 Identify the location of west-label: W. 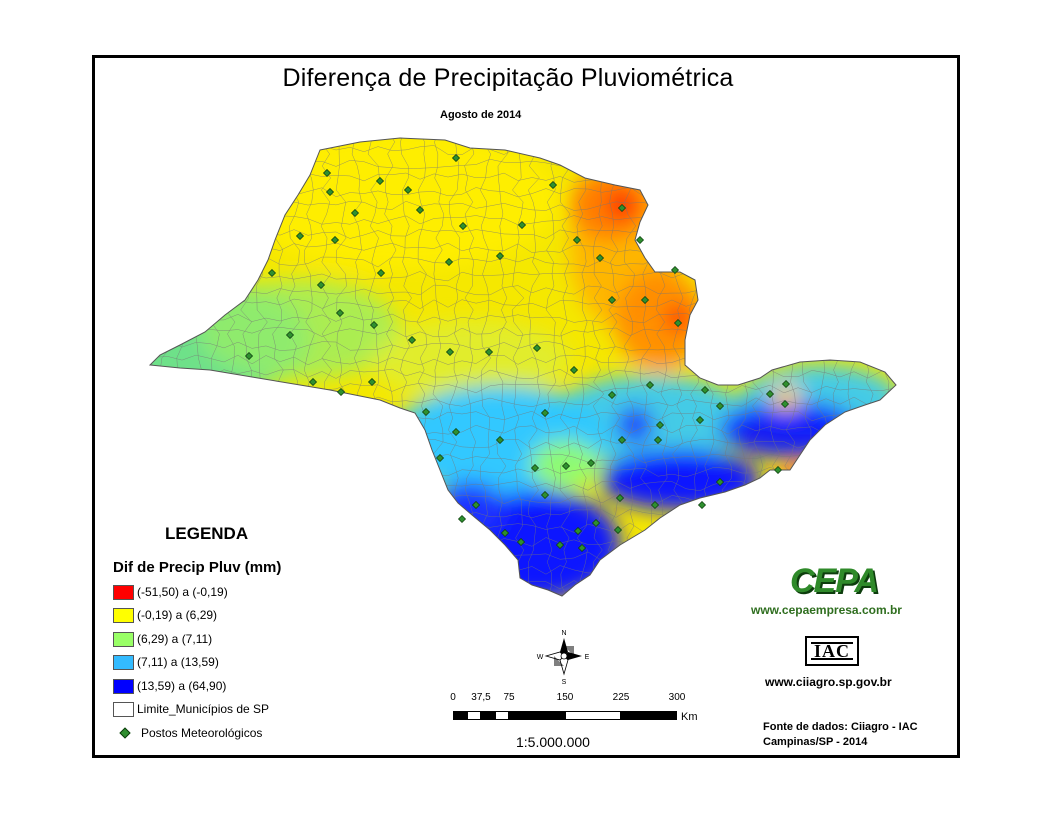
(540, 657).